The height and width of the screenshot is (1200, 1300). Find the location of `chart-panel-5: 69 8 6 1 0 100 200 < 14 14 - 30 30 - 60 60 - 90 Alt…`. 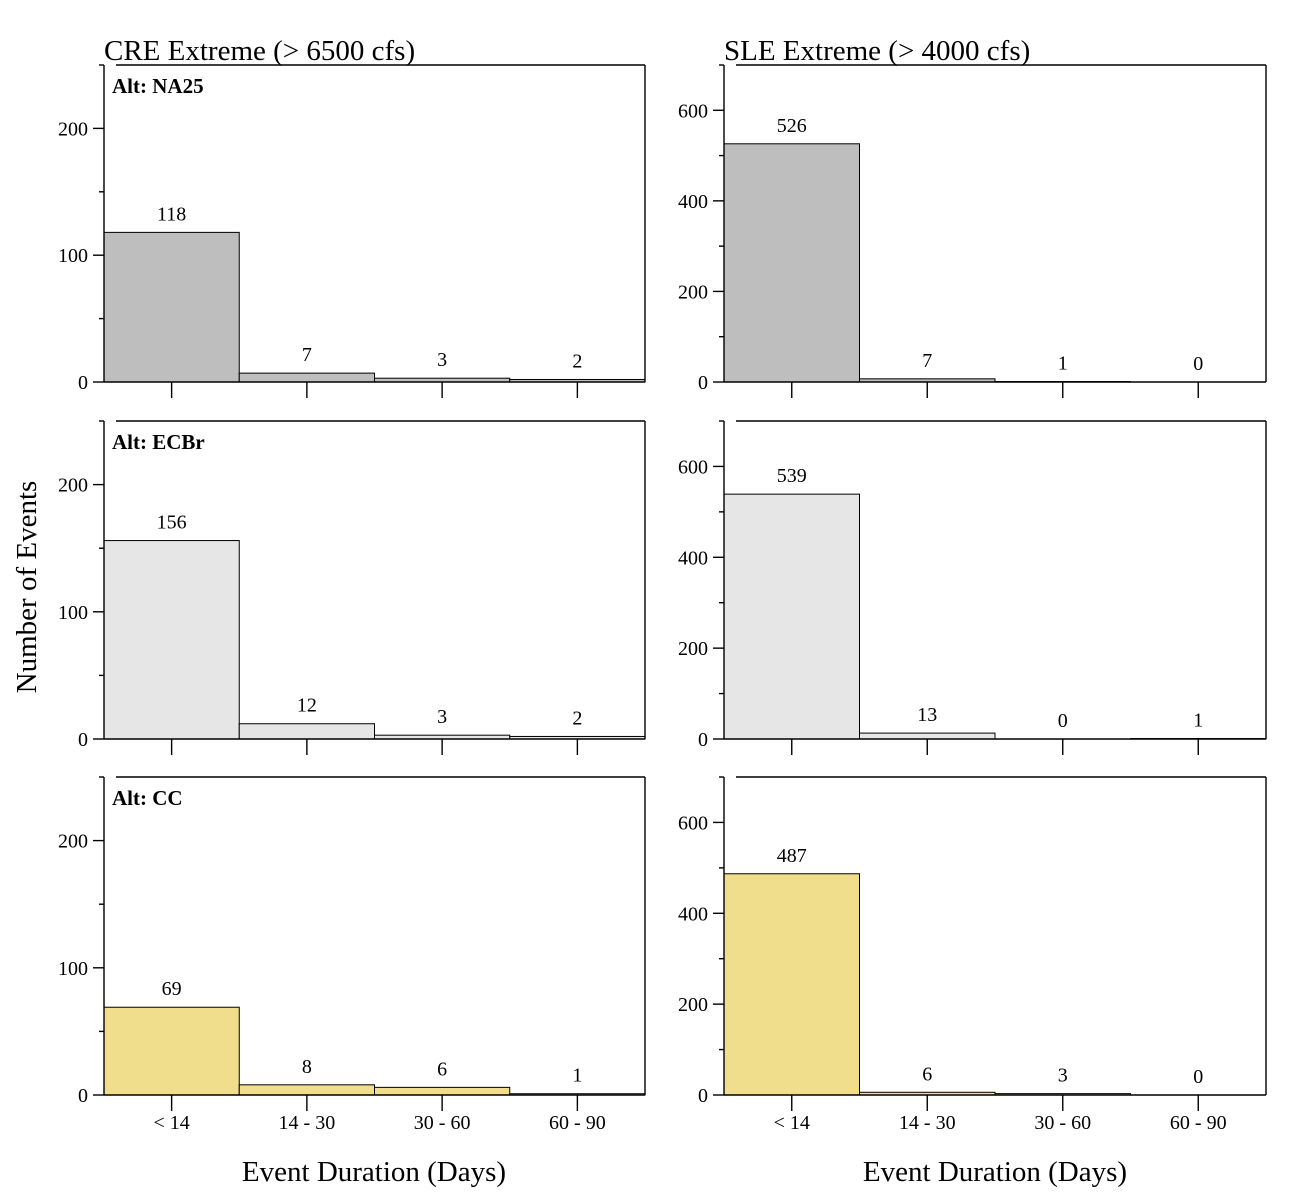

chart-panel-5: 69 8 6 1 0 100 200 < 14 14 - 30 30 - 60 60 - 90 Alt… is located at coordinates (352, 955).